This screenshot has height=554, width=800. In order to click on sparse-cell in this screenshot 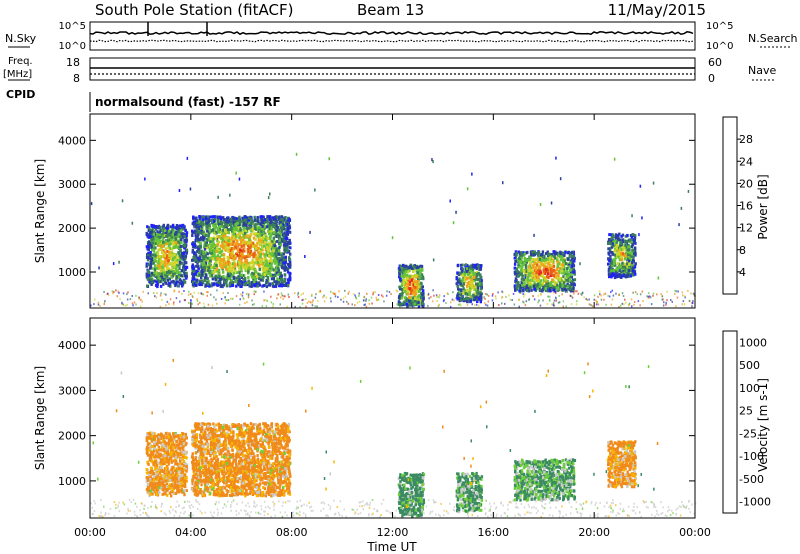, I will do `click(132, 223)`.